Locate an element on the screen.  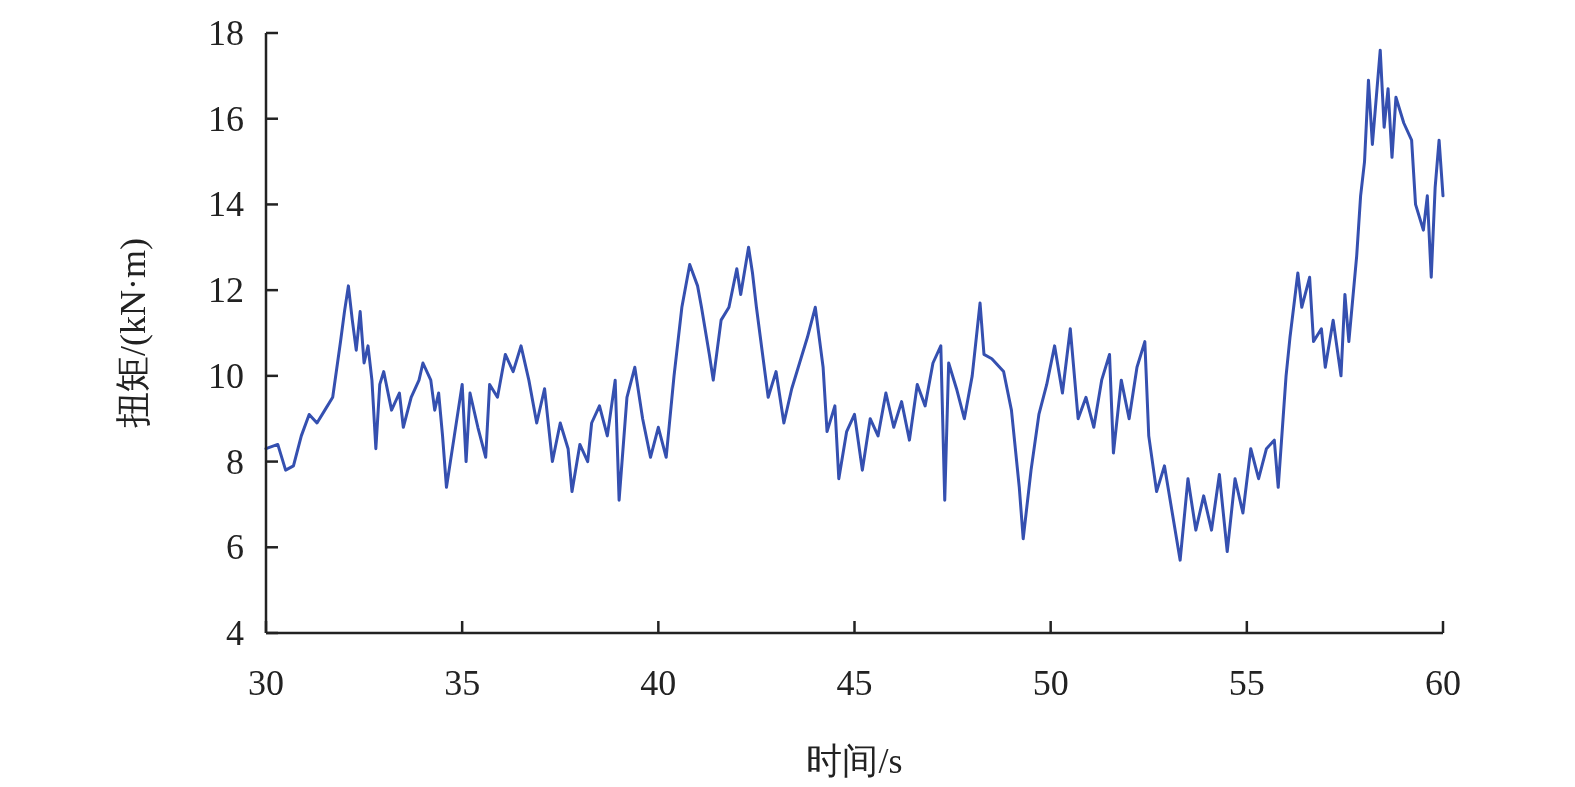
y-tick-label: 14 is located at coordinates (226, 204).